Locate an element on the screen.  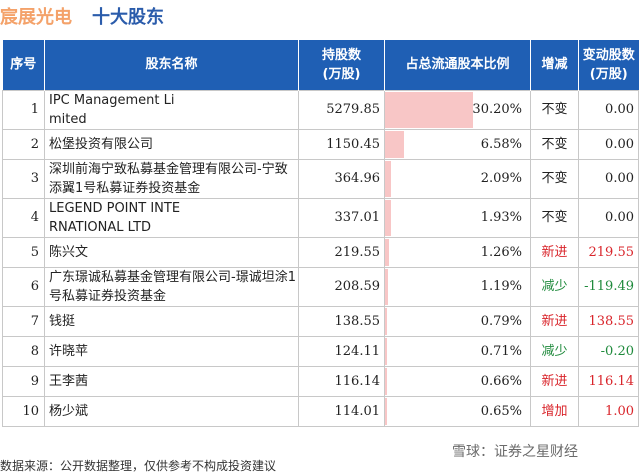
ratio-cell: 0.71% is located at coordinates (457, 351).